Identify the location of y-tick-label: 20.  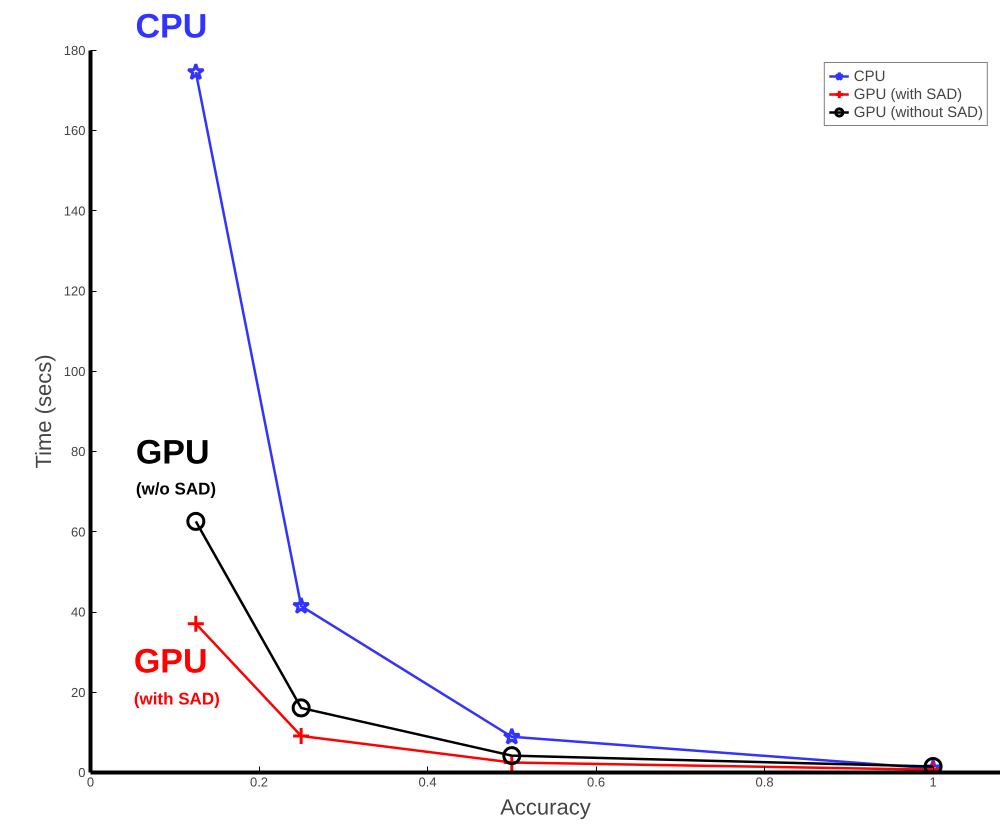
(78, 692).